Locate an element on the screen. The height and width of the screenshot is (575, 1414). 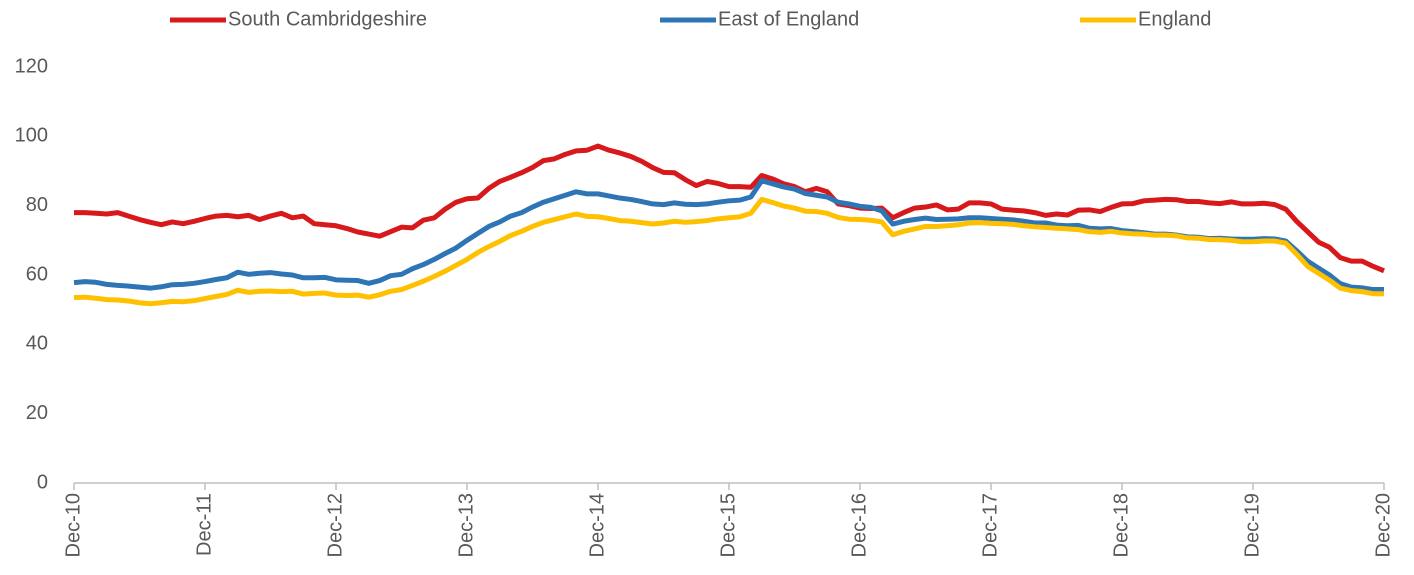
y-tick-label: 60 is located at coordinates (37, 274).